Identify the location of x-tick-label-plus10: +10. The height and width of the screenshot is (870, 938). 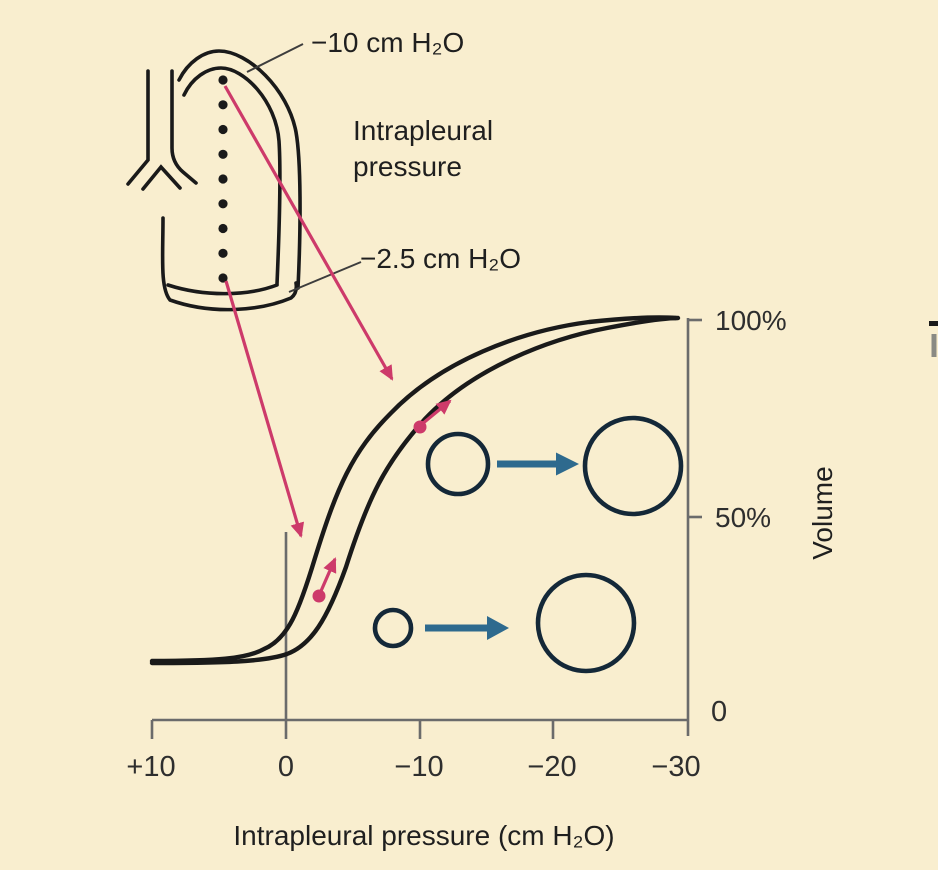
(151, 767).